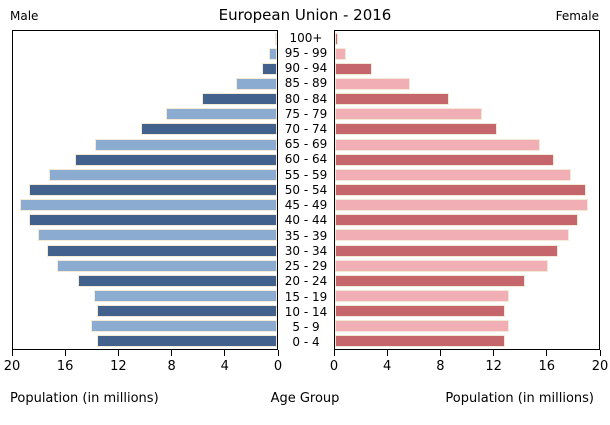 This screenshot has height=425, width=610. I want to click on age-group-label: 100+, so click(306, 37).